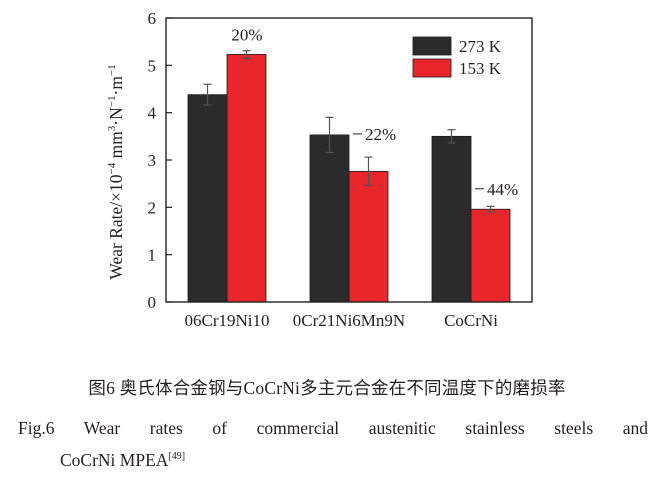 The width and height of the screenshot is (654, 484). What do you see at coordinates (327, 388) in the screenshot?
I see `figure-caption-chinese: 图6 奥氏体合金钢与CoCrNi多主元合金在不同温度下的磨损率` at bounding box center [327, 388].